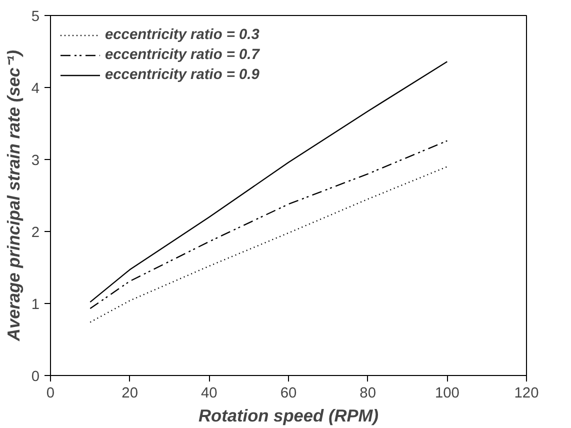 The image size is (571, 428). Describe the element at coordinates (182, 35) in the screenshot. I see `legend-label: eccentricity ratio = 0.3` at that location.